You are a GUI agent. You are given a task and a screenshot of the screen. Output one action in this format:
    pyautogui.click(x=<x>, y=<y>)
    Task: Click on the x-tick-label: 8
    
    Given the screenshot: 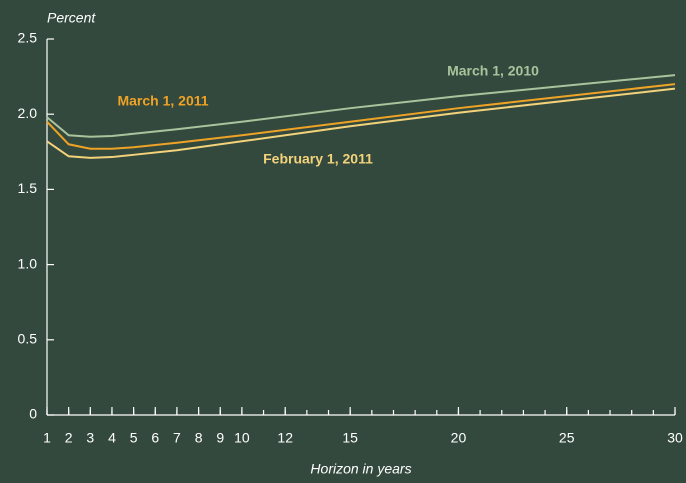 What is the action you would take?
    pyautogui.click(x=199, y=438)
    